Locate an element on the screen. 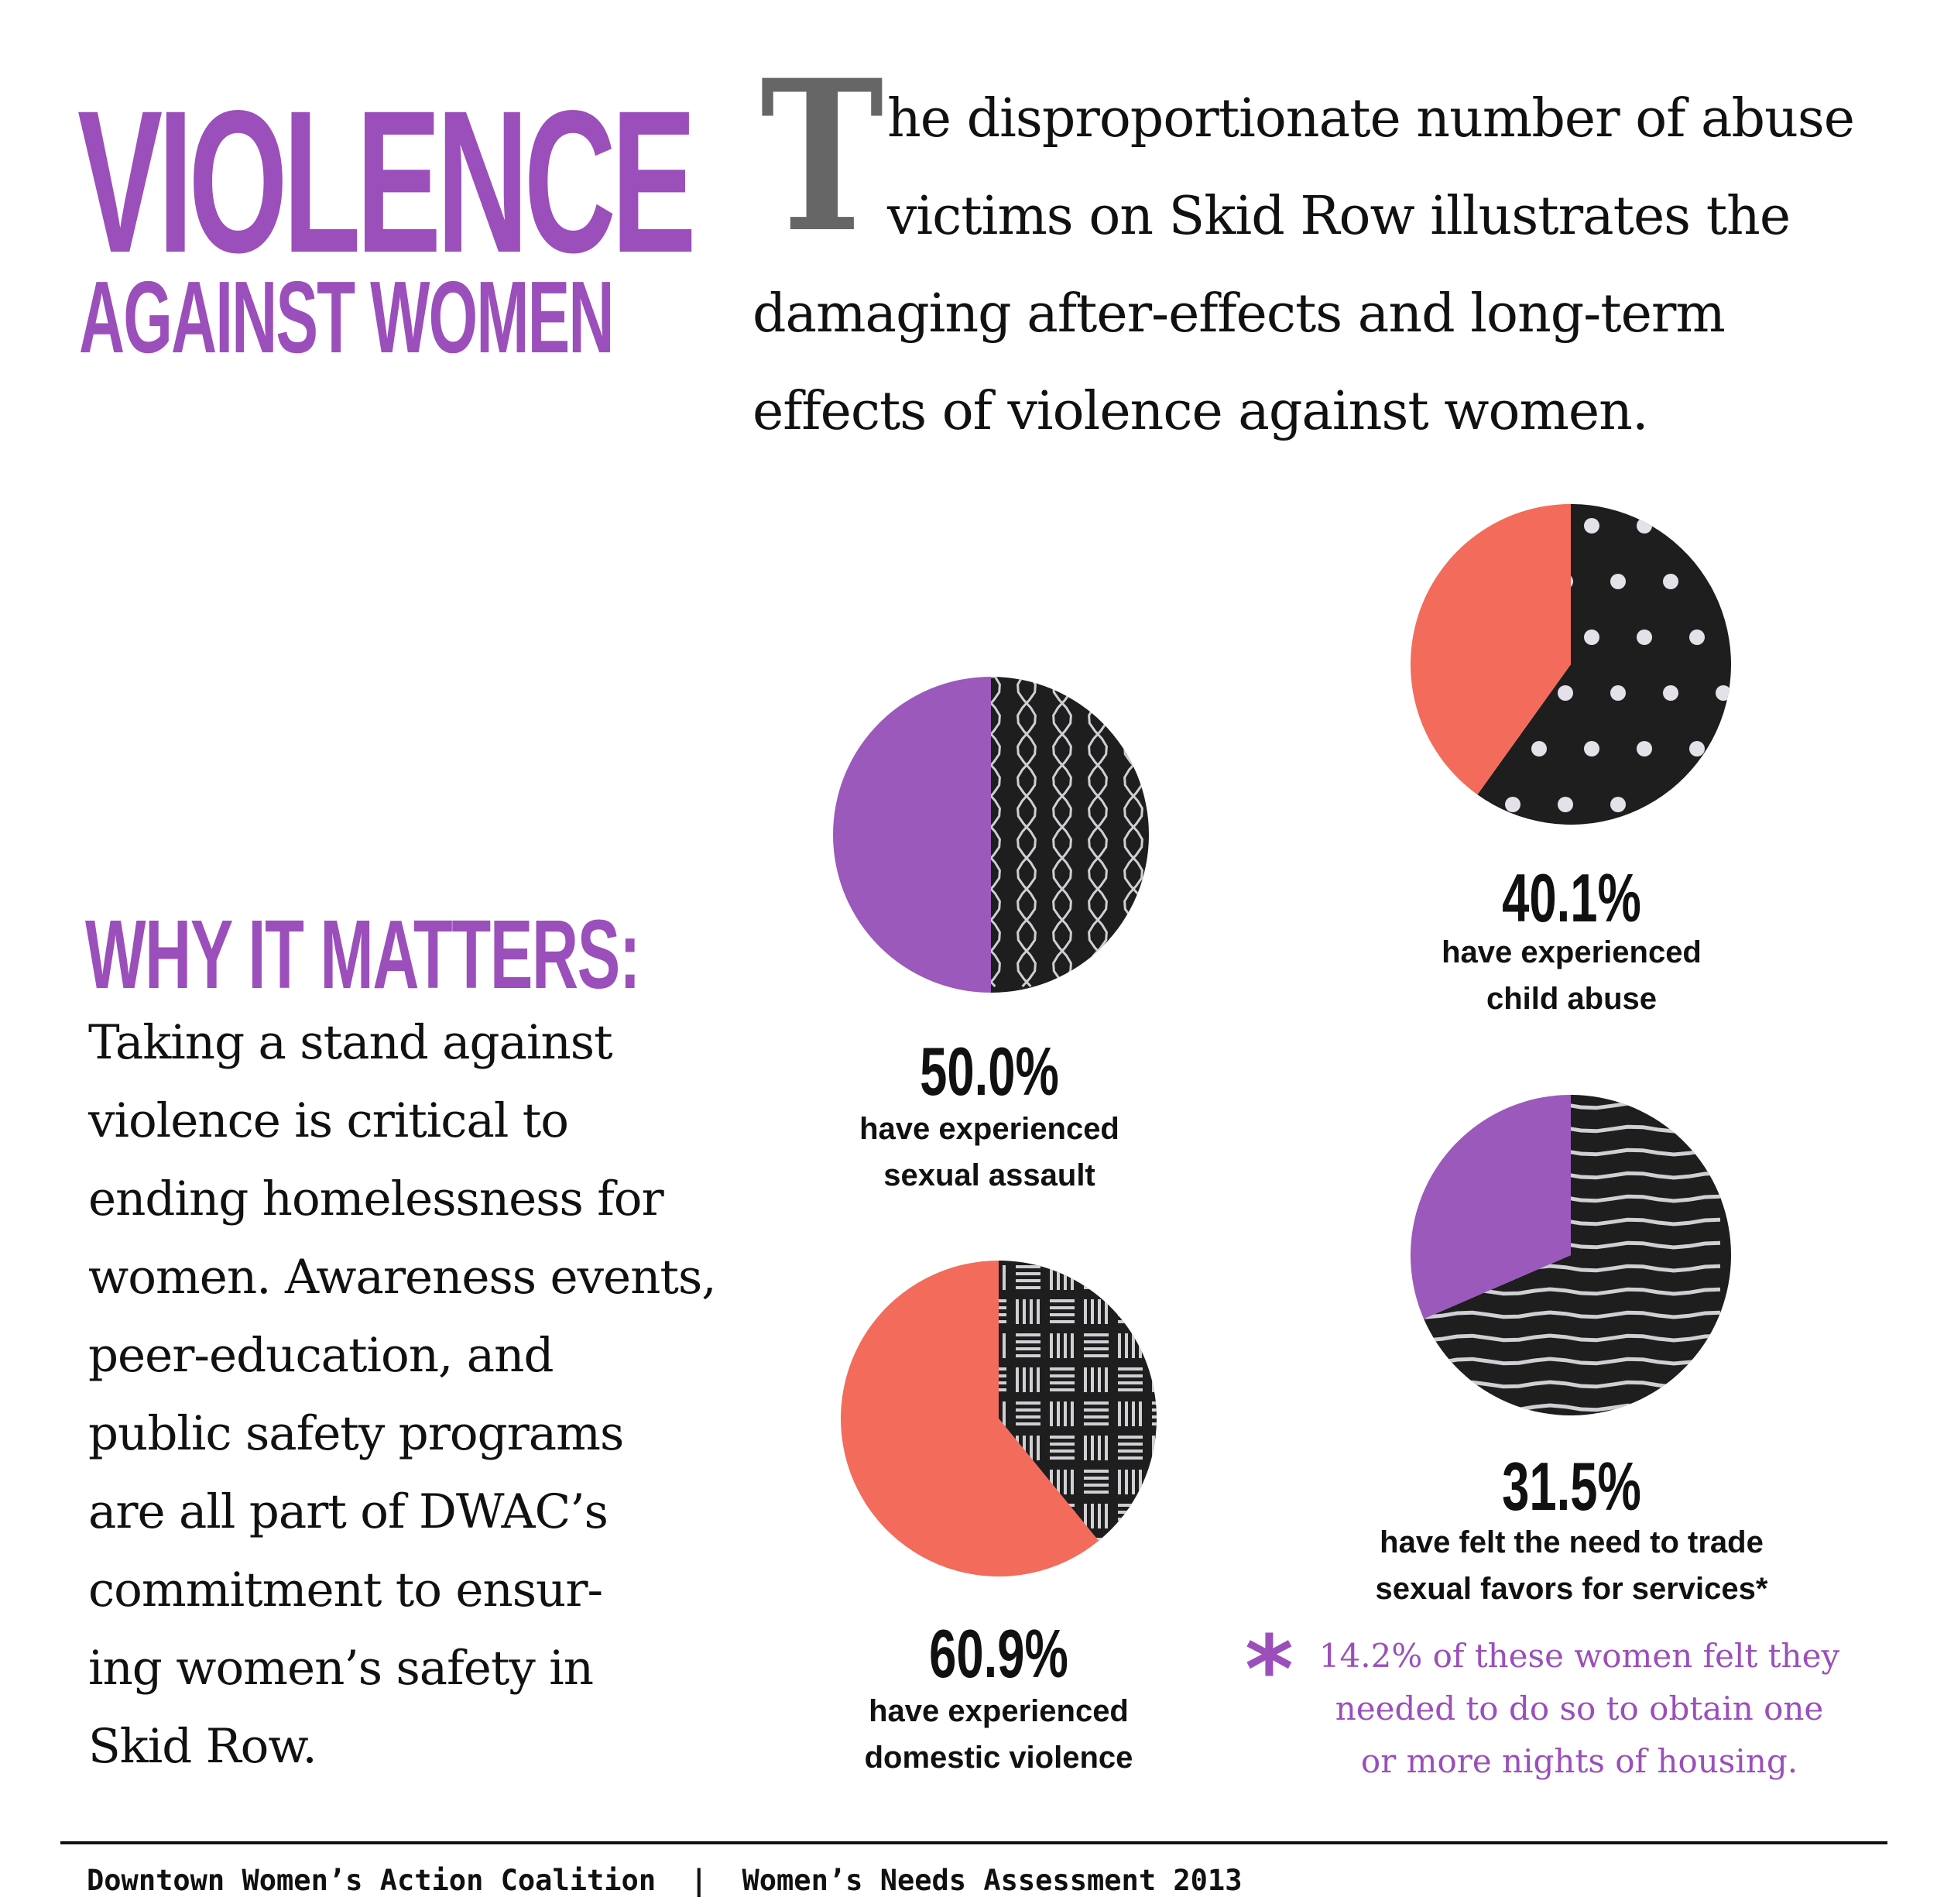 The image size is (1937, 1904). pie-chart-child-abuse is located at coordinates (1571, 665).